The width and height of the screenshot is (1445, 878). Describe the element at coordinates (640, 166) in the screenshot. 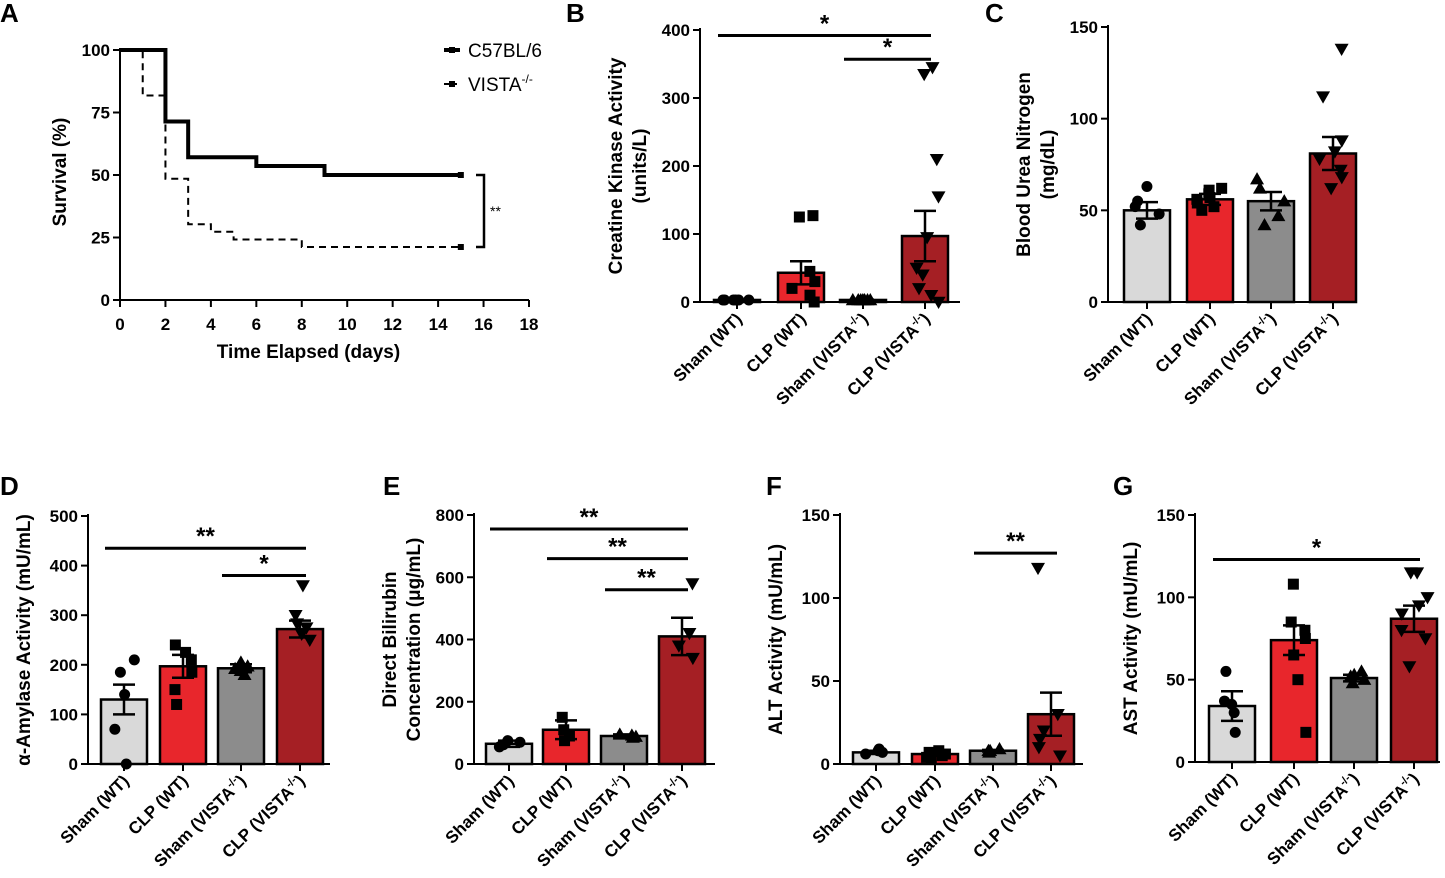

I see `y-axis-label: (units/L)` at that location.